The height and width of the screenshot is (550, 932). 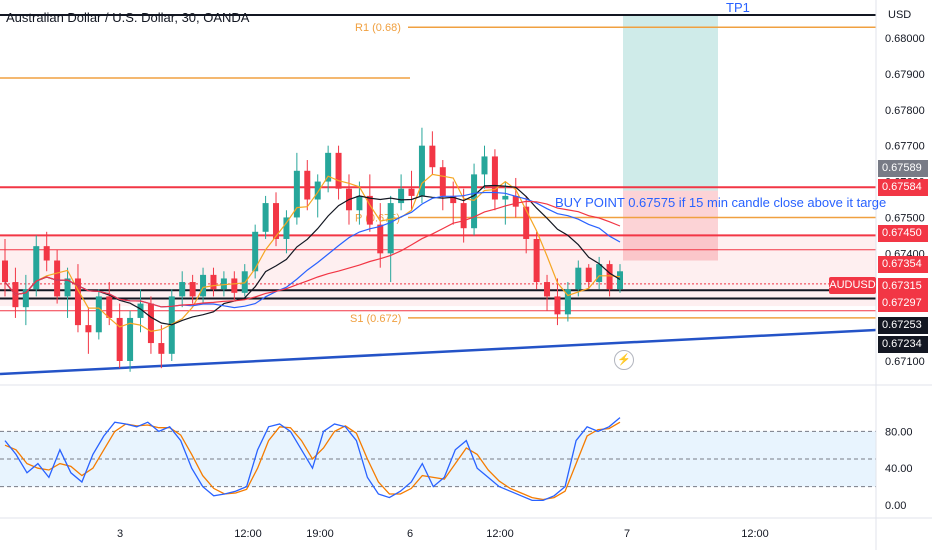 What do you see at coordinates (670, 225) in the screenshot?
I see `stop-zone` at bounding box center [670, 225].